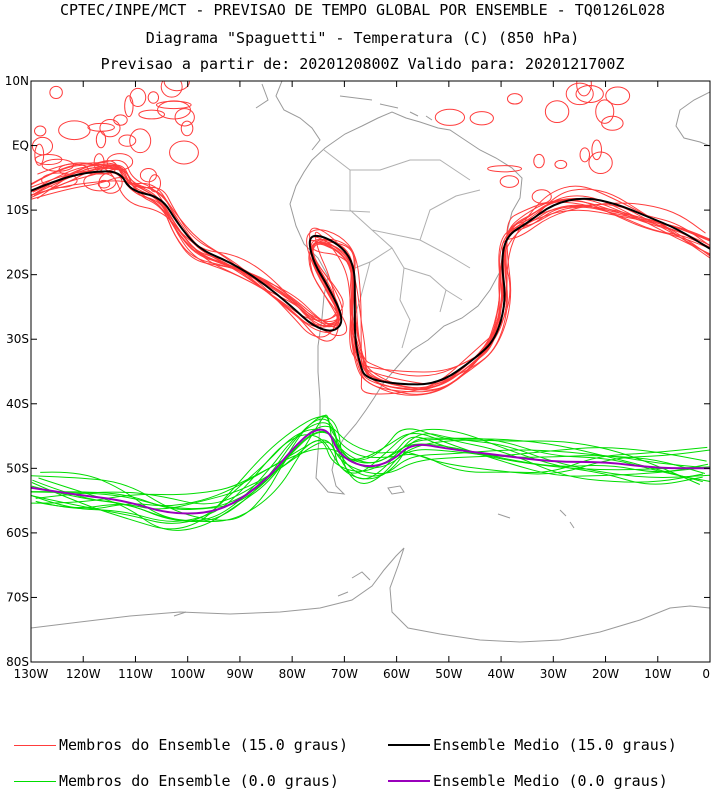 The height and width of the screenshot is (792, 725). What do you see at coordinates (20, 146) in the screenshot?
I see `lat-tick-label: EQ` at bounding box center [20, 146].